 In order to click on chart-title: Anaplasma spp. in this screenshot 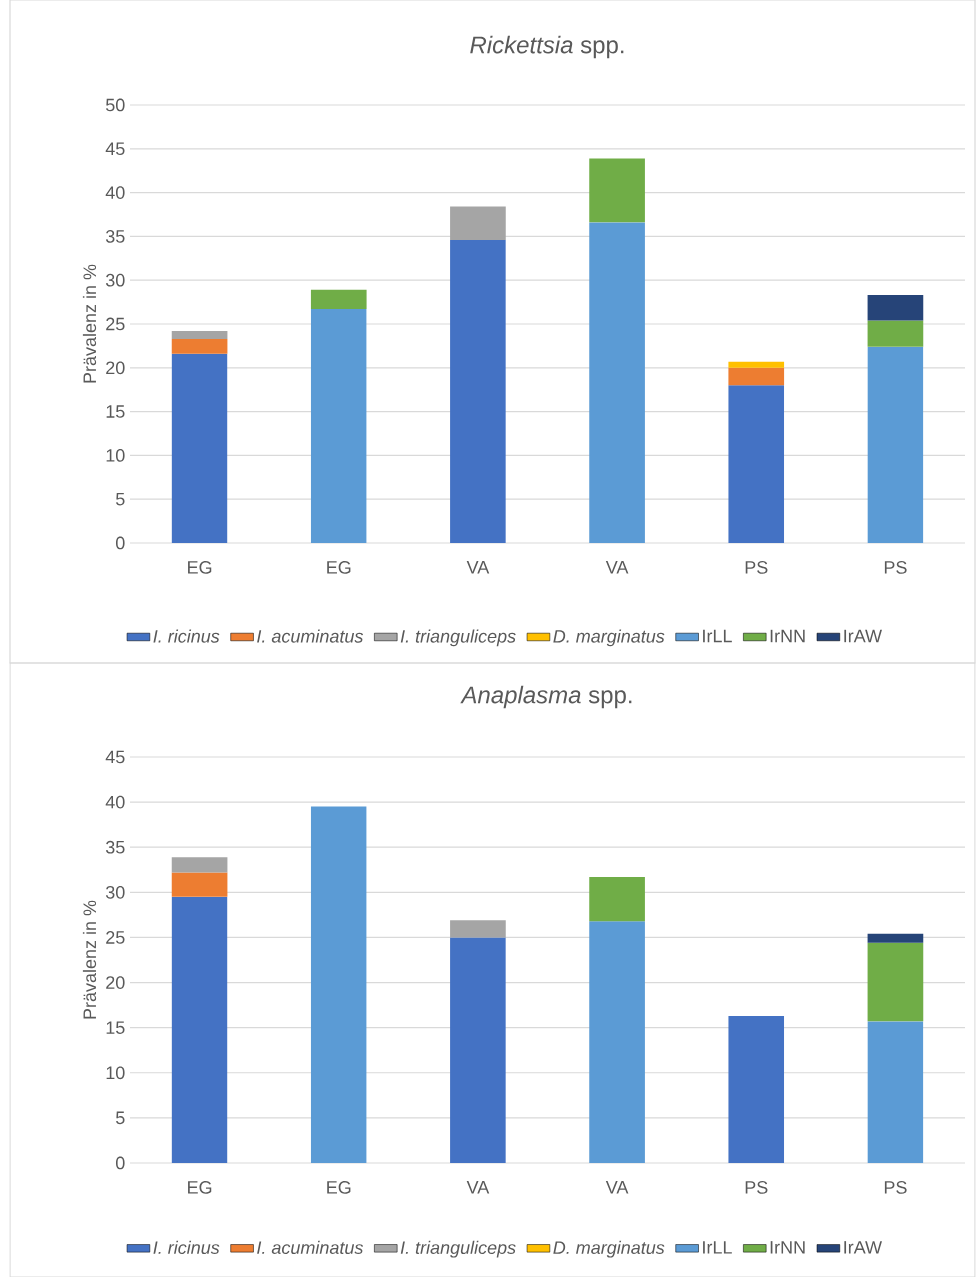, I will do `click(546, 697)`.